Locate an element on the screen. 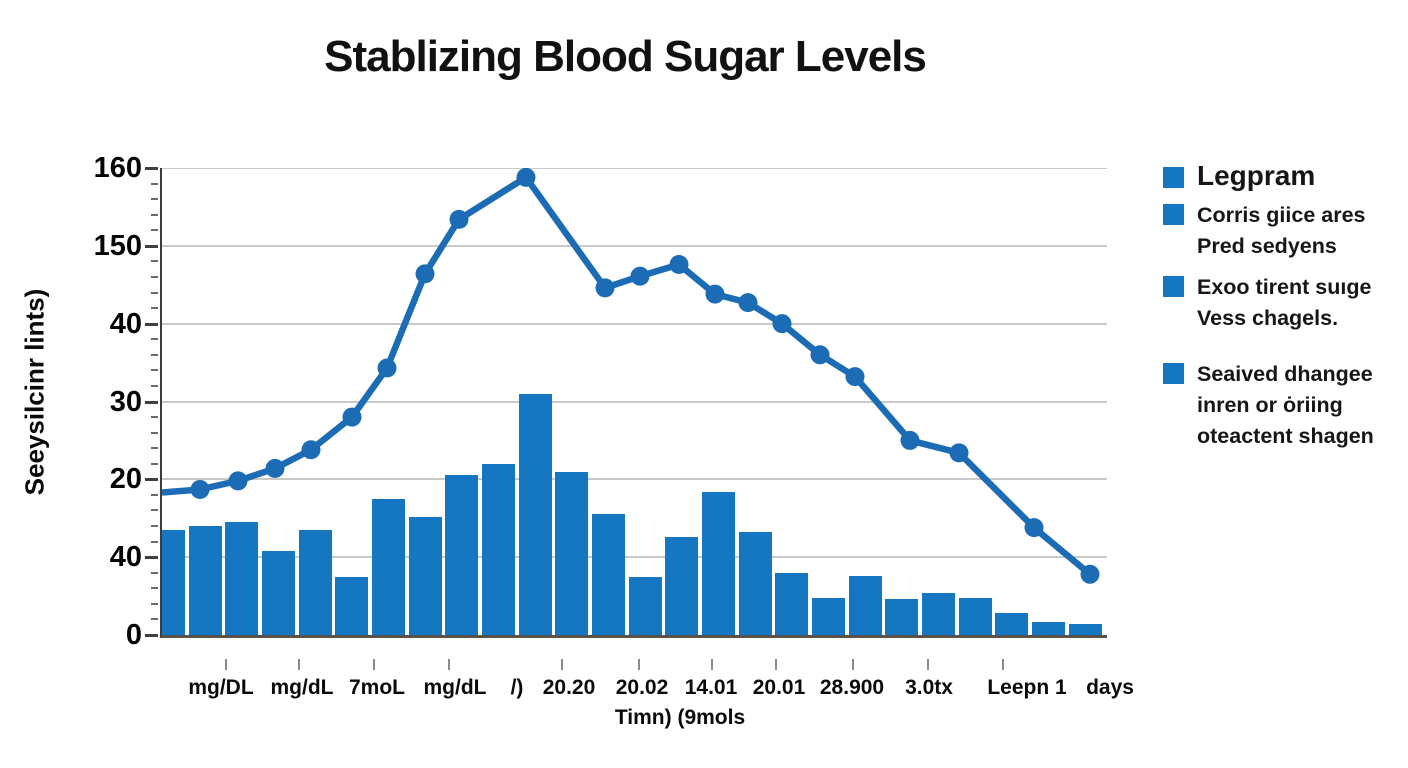 The image size is (1408, 768). y-tick-label: 20 is located at coordinates (125, 479).